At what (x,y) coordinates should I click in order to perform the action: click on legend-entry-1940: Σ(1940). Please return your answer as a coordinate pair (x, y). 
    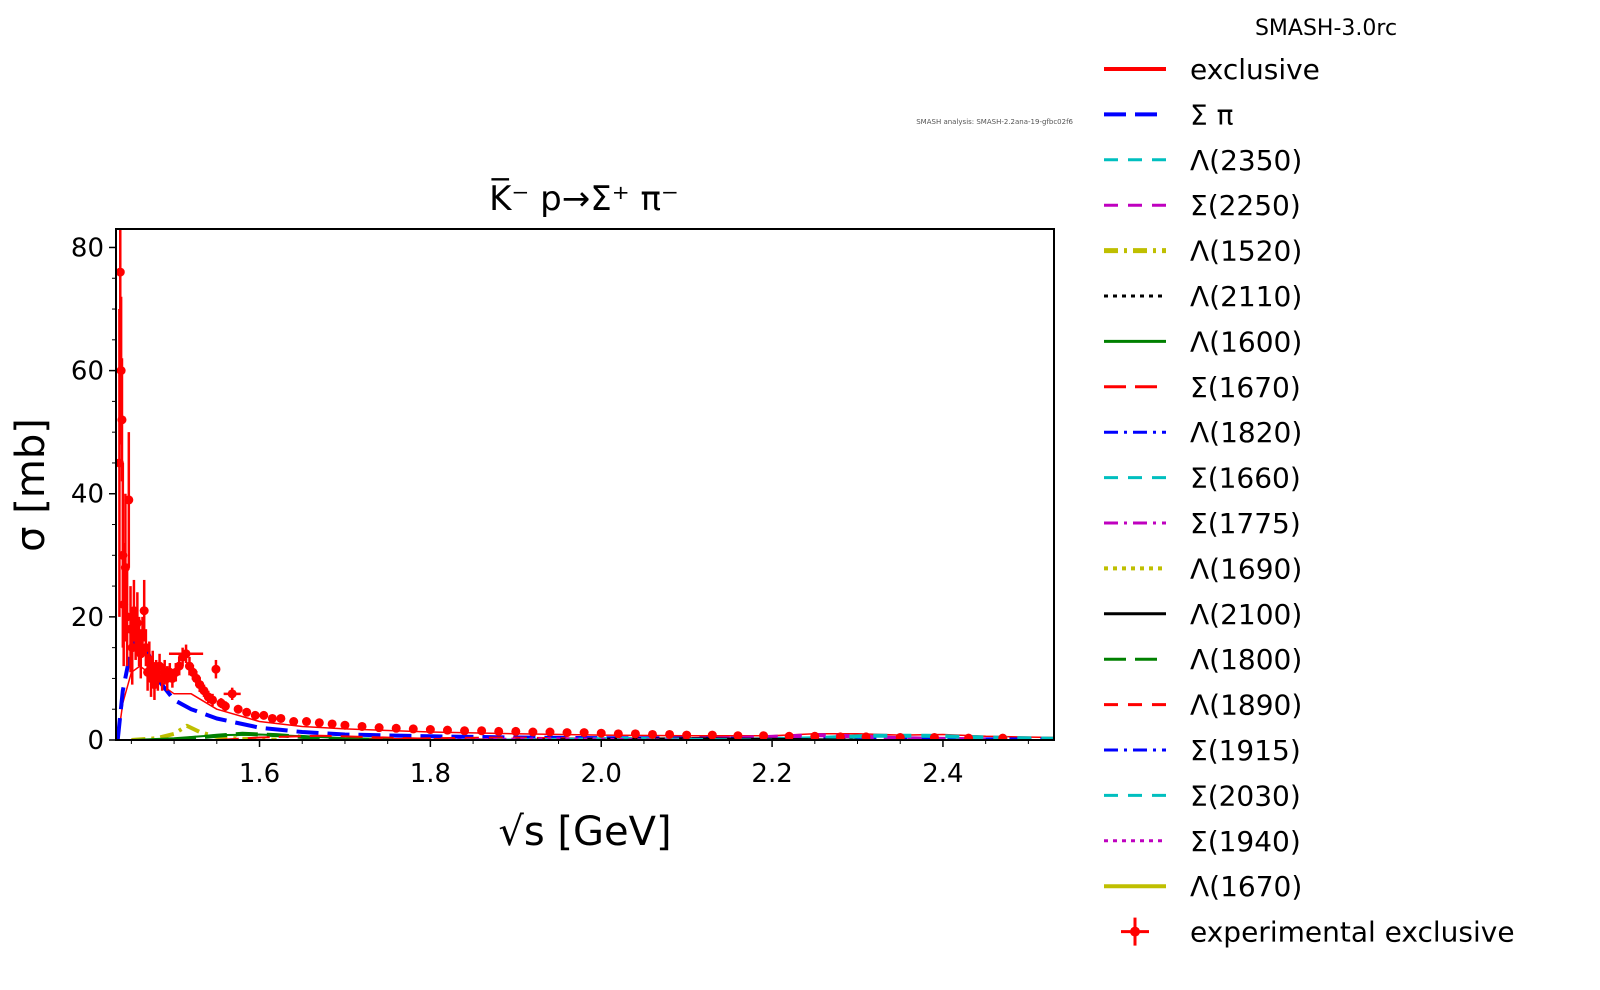
    Looking at the image, I should click on (1202, 841).